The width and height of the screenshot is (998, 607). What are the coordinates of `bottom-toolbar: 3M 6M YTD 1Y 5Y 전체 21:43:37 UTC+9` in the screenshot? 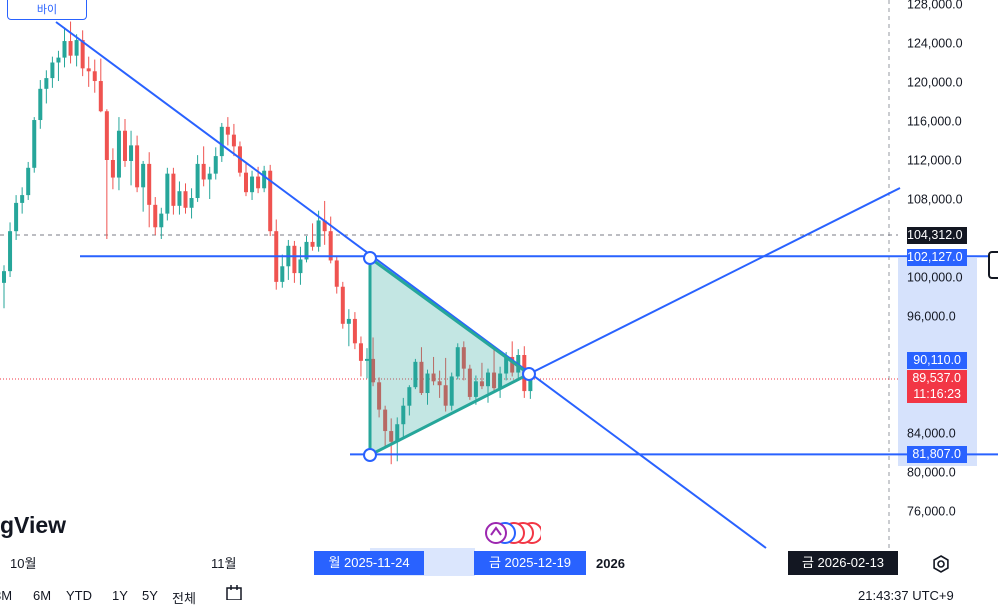 It's located at (499, 595).